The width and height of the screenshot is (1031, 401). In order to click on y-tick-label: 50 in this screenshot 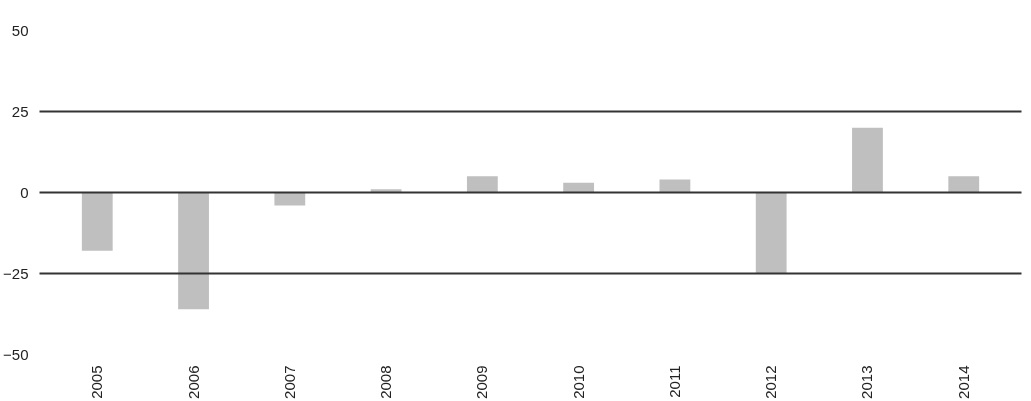, I will do `click(20, 30)`.